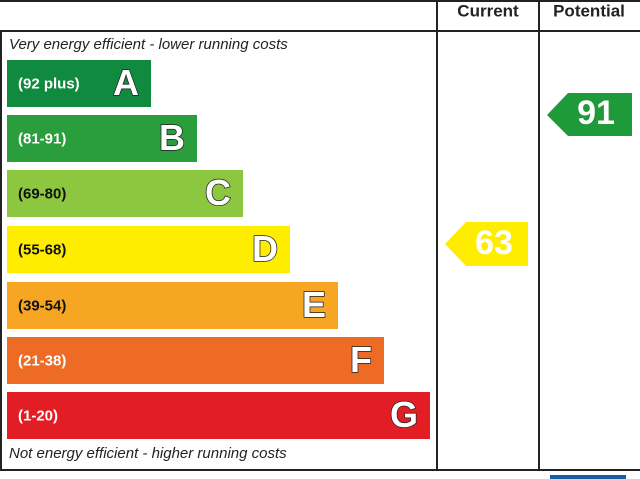 This screenshot has height=479, width=640. Describe the element at coordinates (42, 249) in the screenshot. I see `band-range: (55-68)` at that location.